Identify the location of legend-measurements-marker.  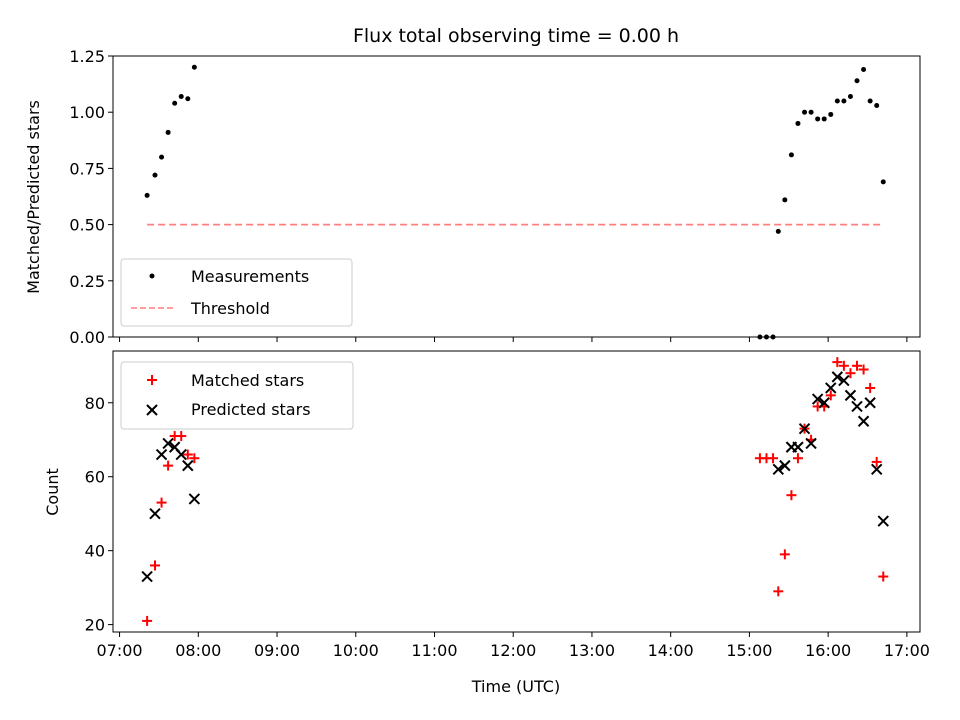
(152, 276).